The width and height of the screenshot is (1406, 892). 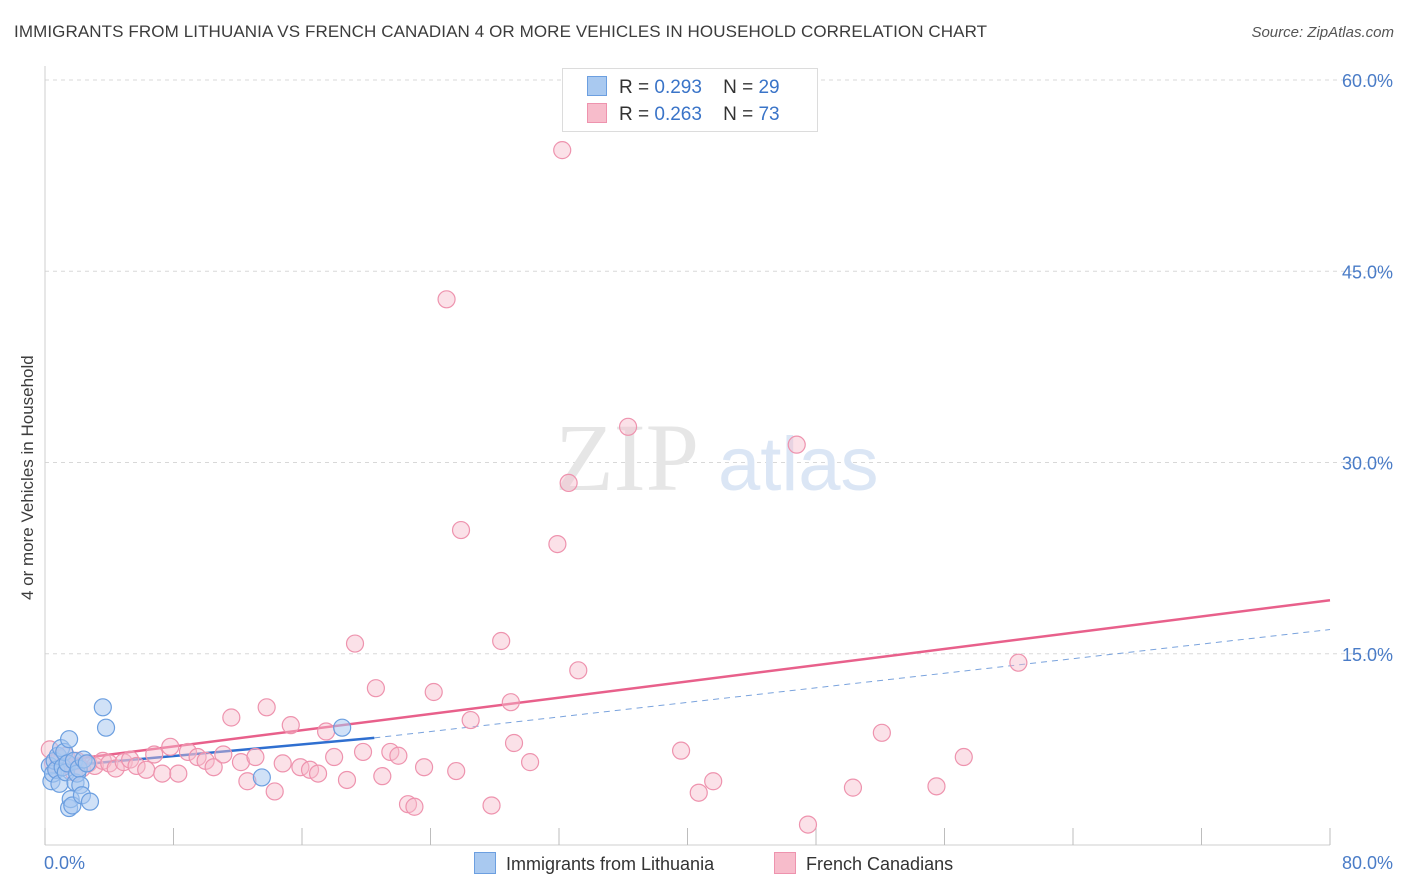 I want to click on series-lithuania, so click(x=196, y=758).